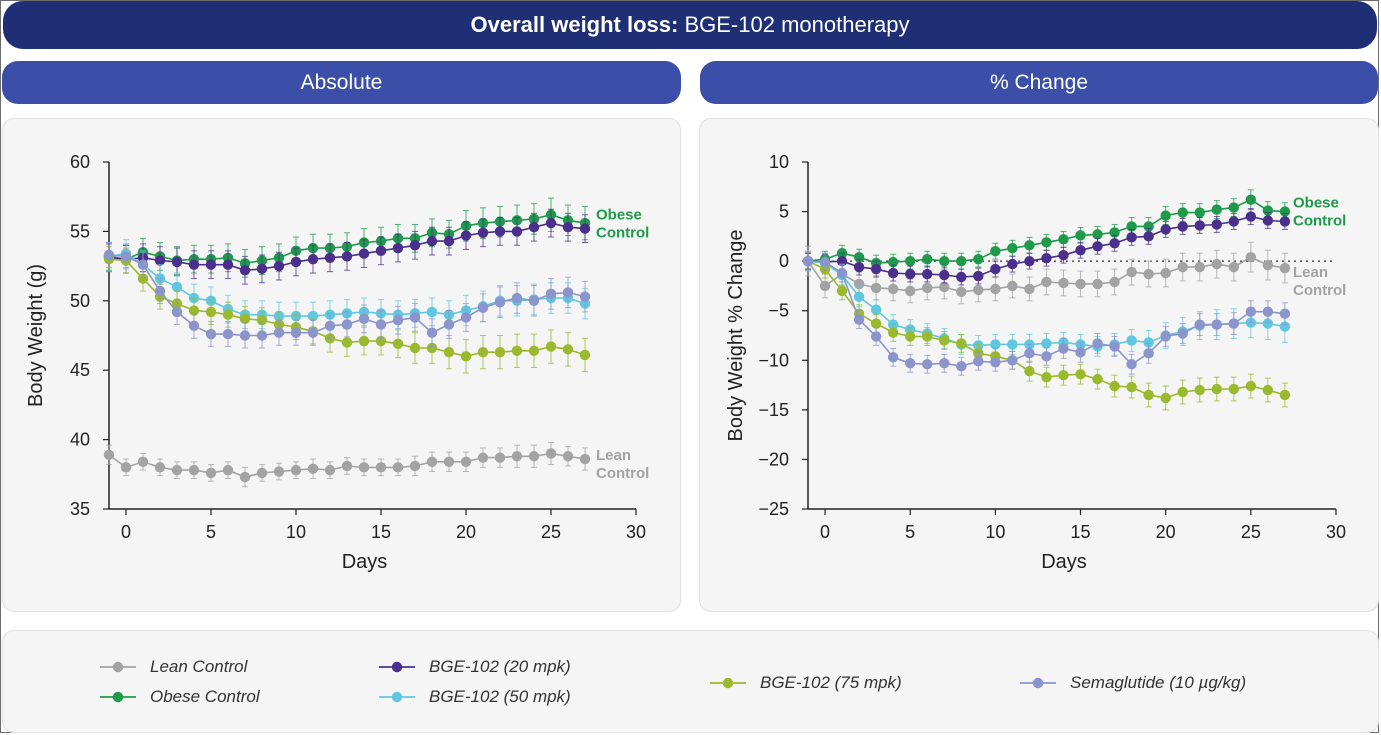 This screenshot has height=735, width=1381. Describe the element at coordinates (690, 25) in the screenshot. I see `figure-title: Overall weight loss: BGE-102 monotherapy` at that location.